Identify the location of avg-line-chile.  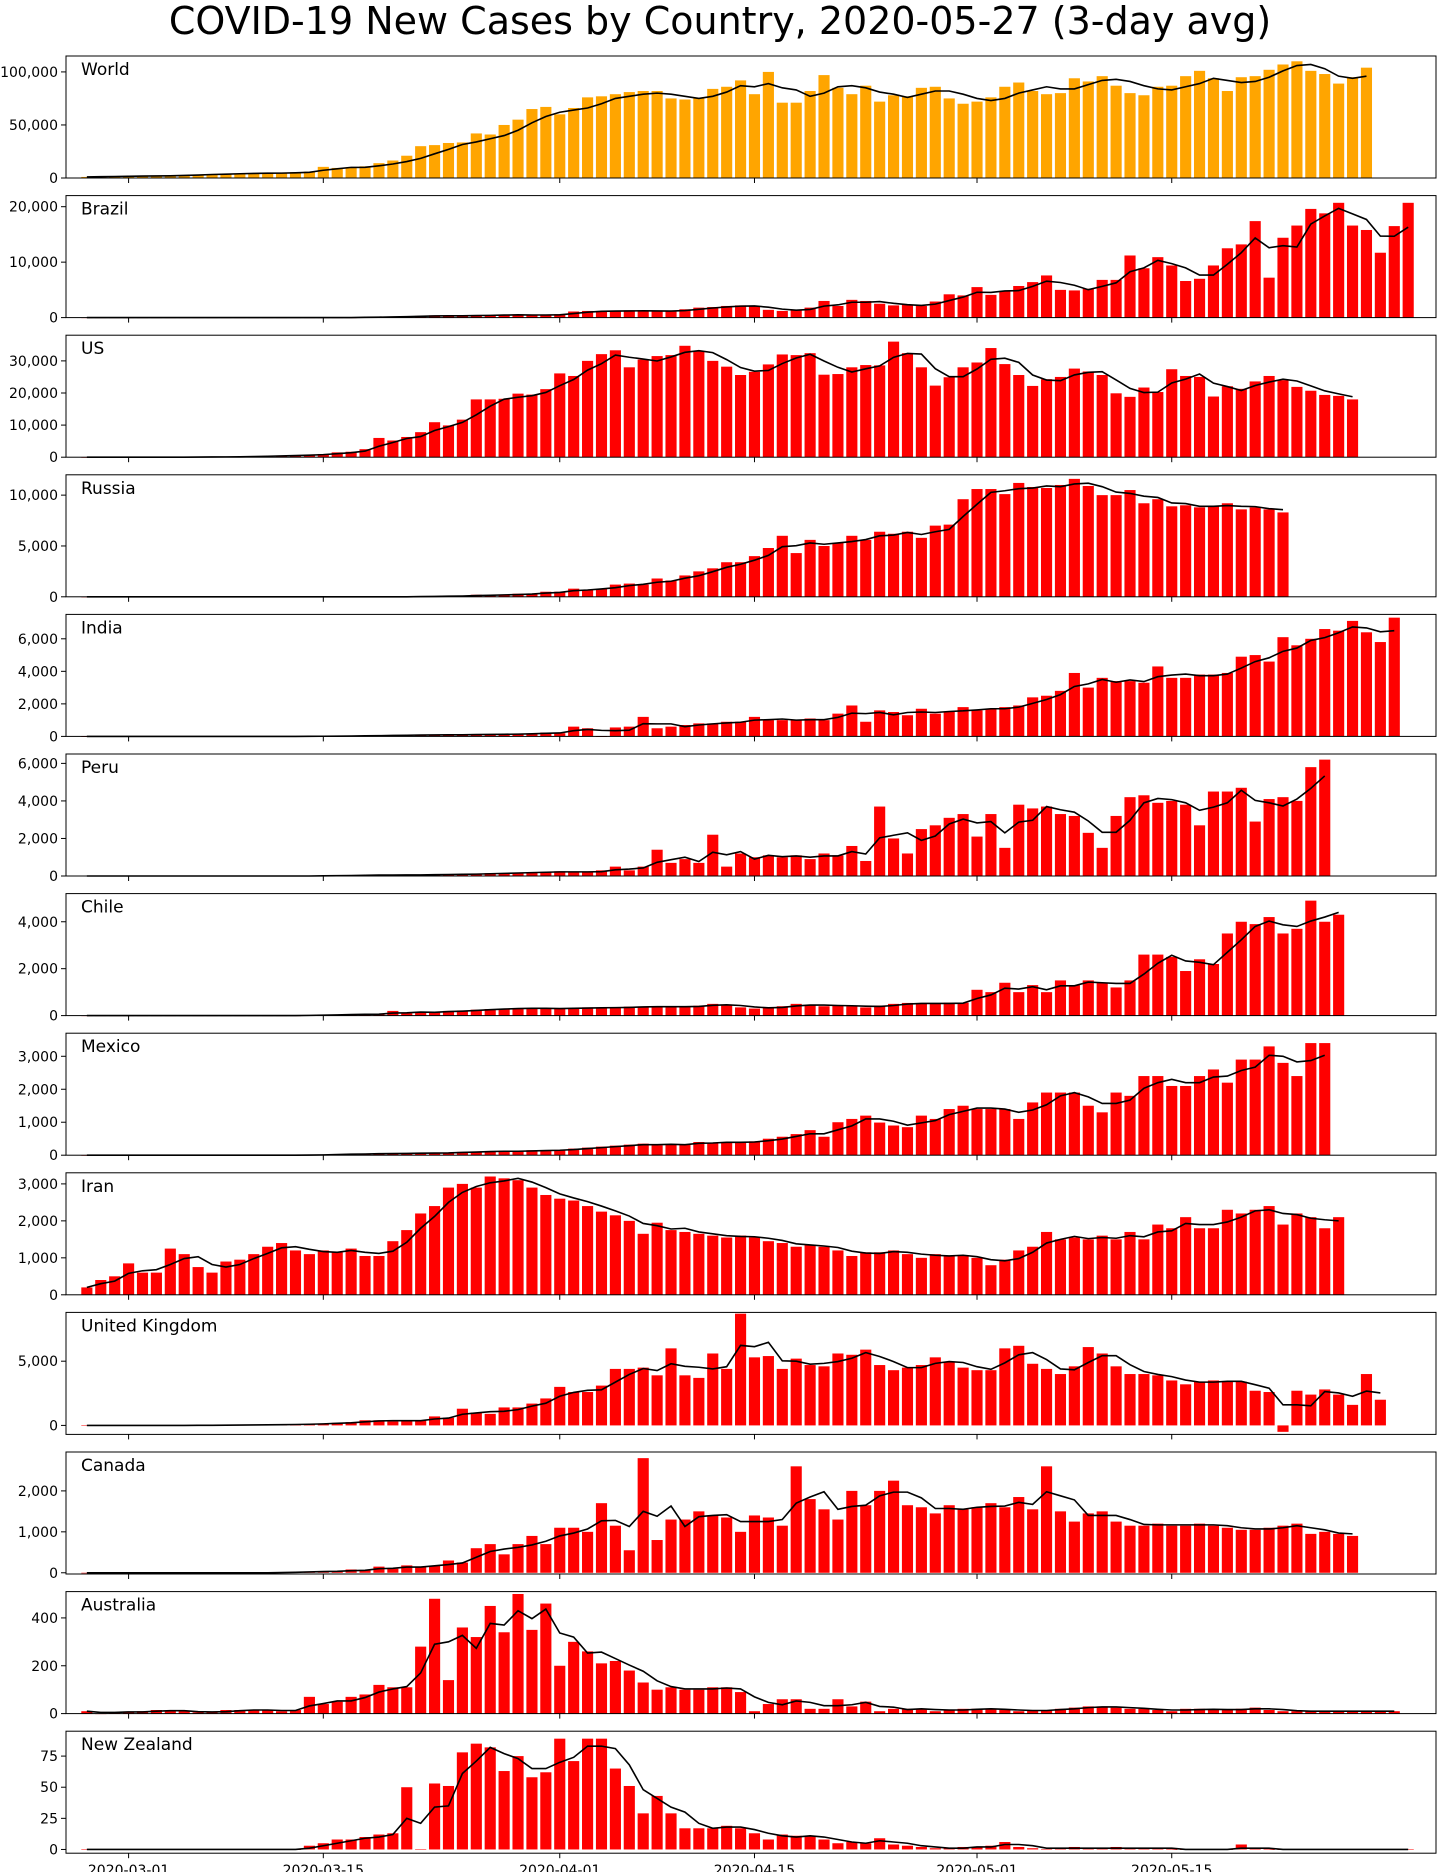
(712, 964).